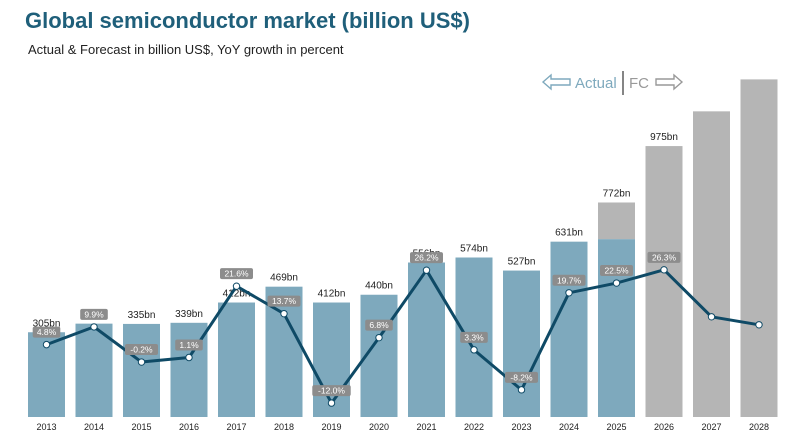 Image resolution: width=800 pixels, height=446 pixels. I want to click on growth-label-bg-2021, so click(426, 258).